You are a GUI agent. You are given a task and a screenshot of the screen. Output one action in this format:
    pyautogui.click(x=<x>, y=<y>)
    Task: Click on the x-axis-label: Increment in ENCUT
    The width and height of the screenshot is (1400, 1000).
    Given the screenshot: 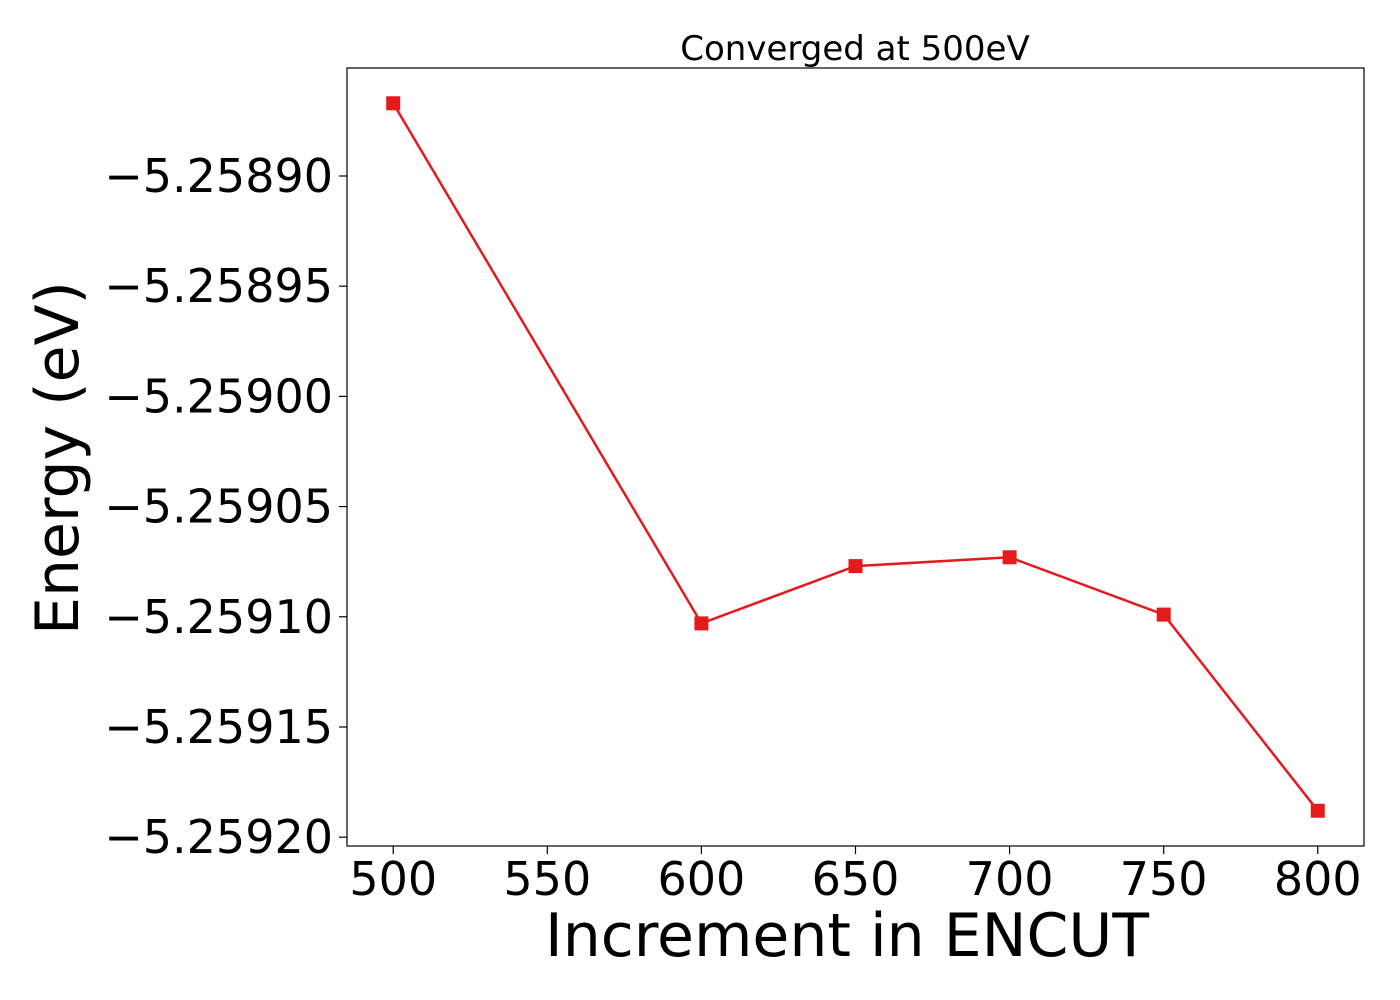 What is the action you would take?
    pyautogui.click(x=847, y=936)
    